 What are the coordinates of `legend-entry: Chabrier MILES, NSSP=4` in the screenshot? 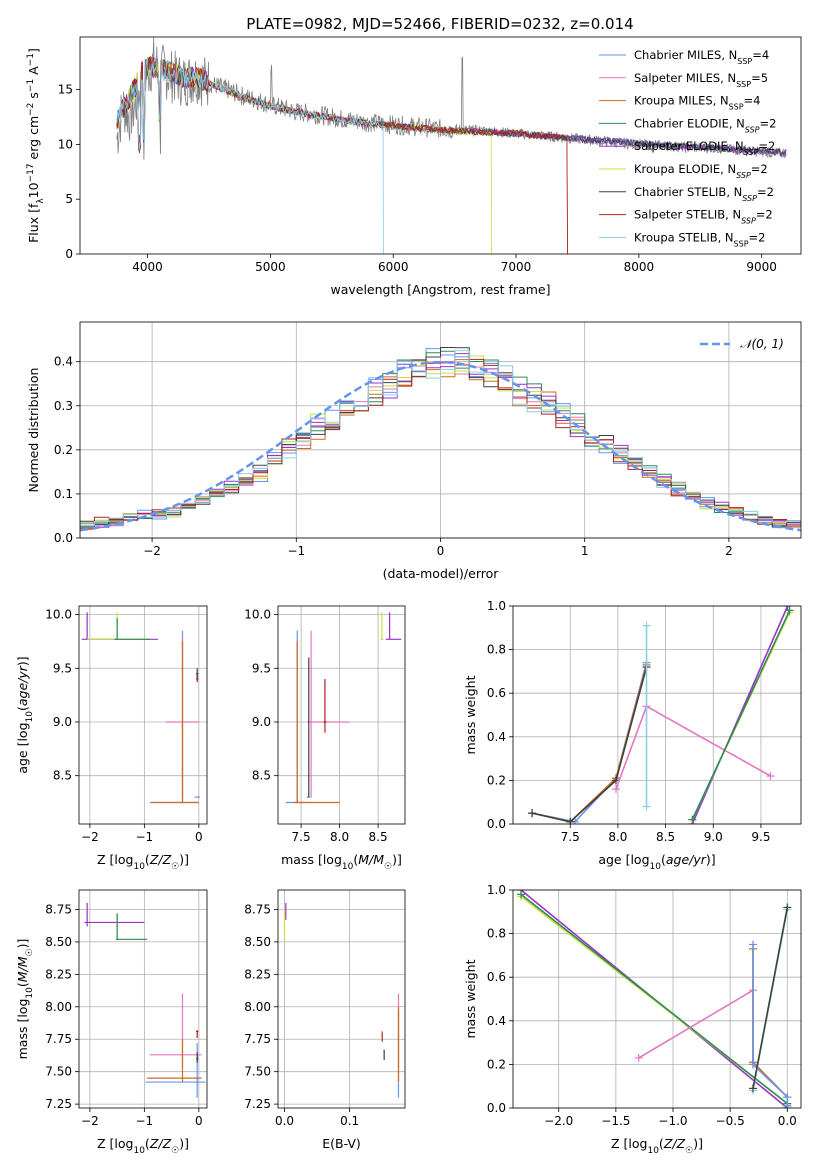 It's located at (701, 57).